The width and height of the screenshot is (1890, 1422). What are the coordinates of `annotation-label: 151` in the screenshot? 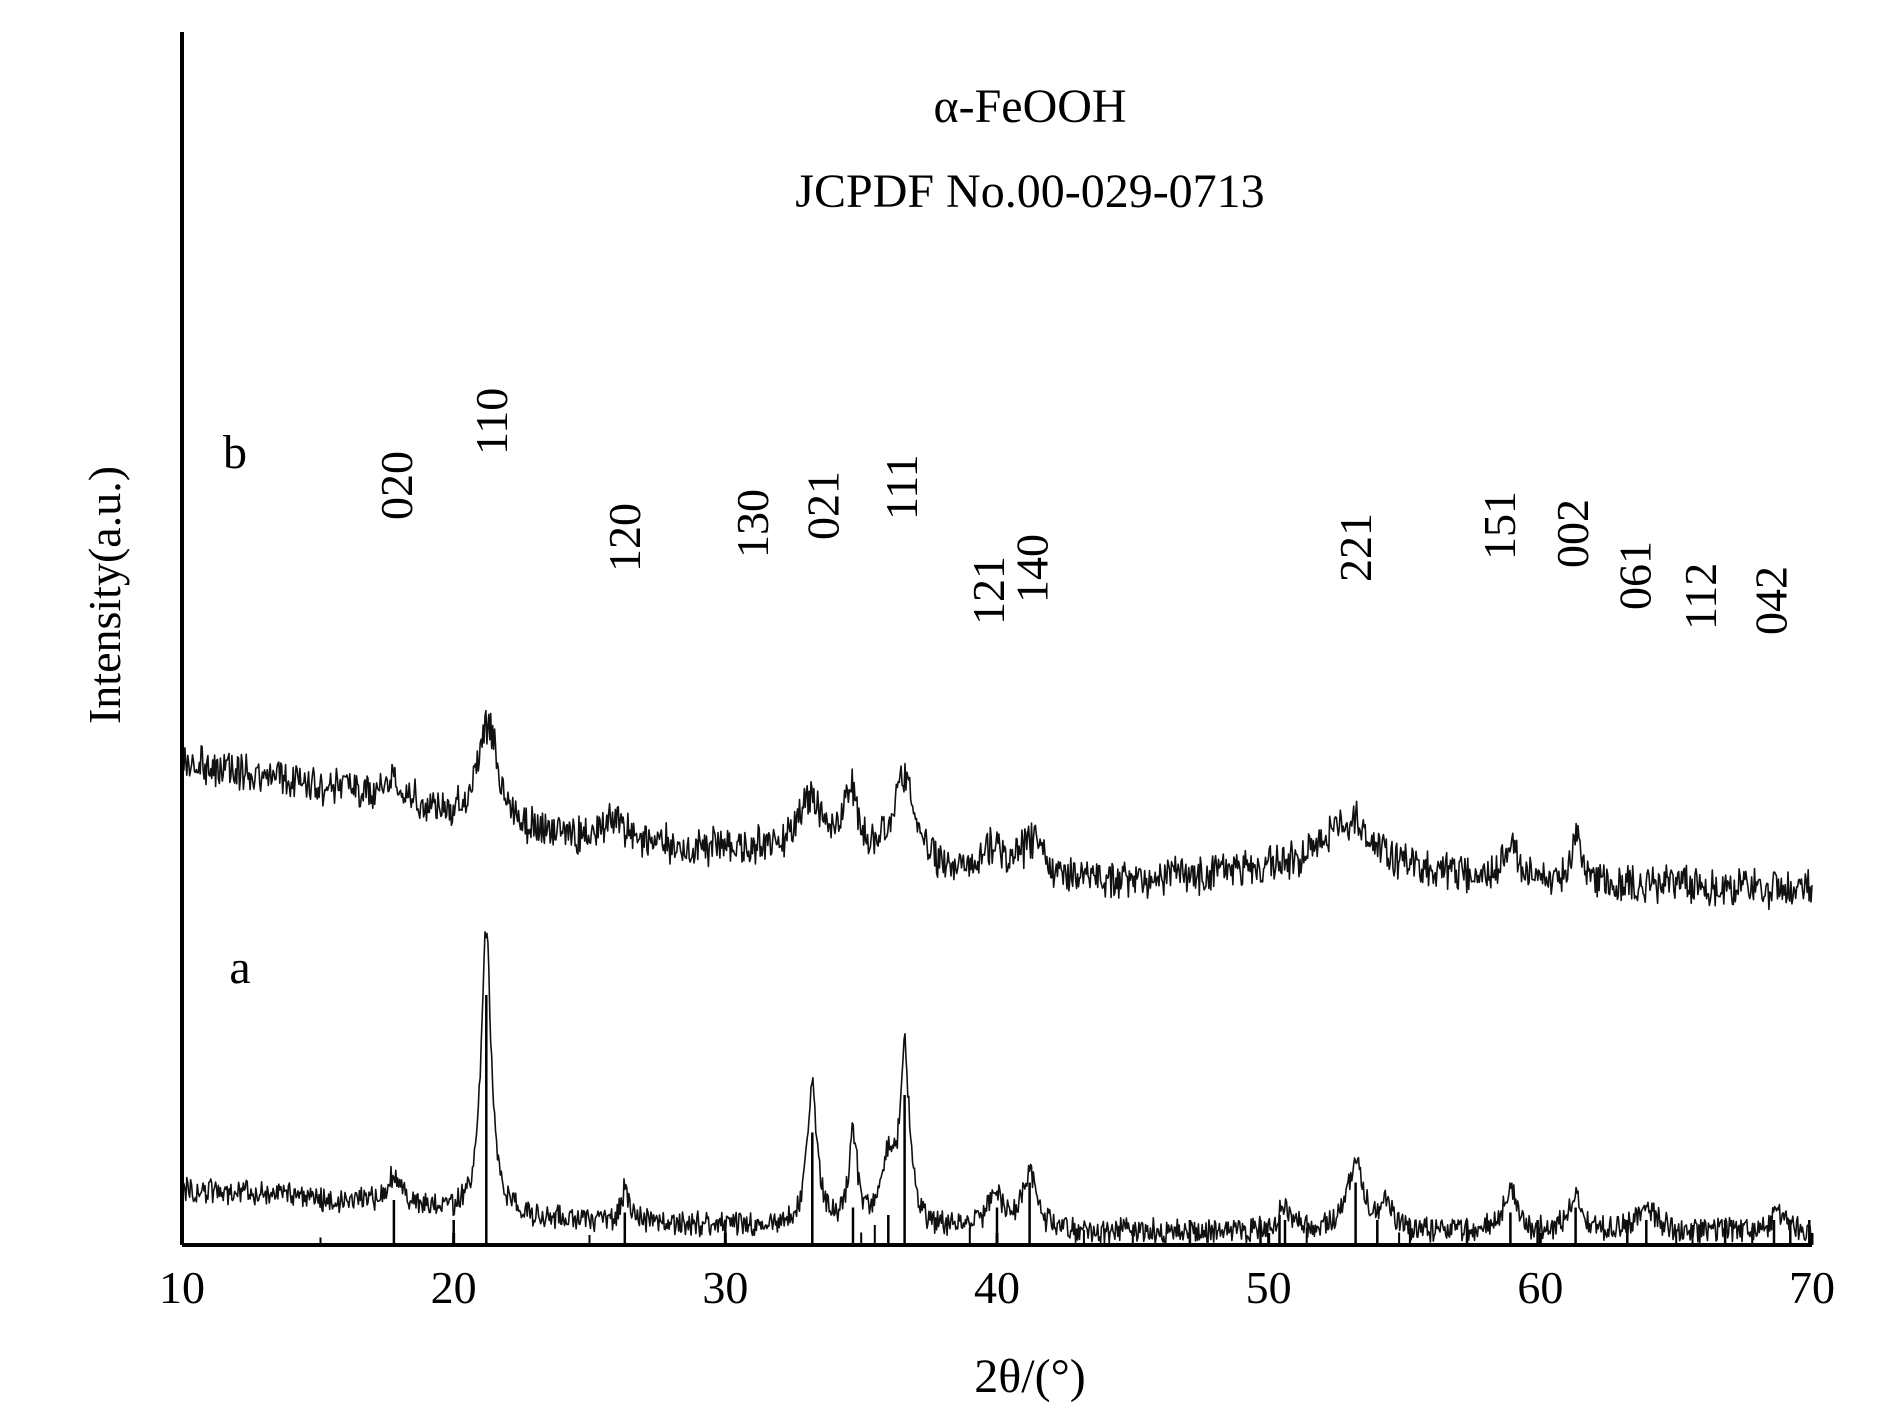 It's located at (1499, 525).